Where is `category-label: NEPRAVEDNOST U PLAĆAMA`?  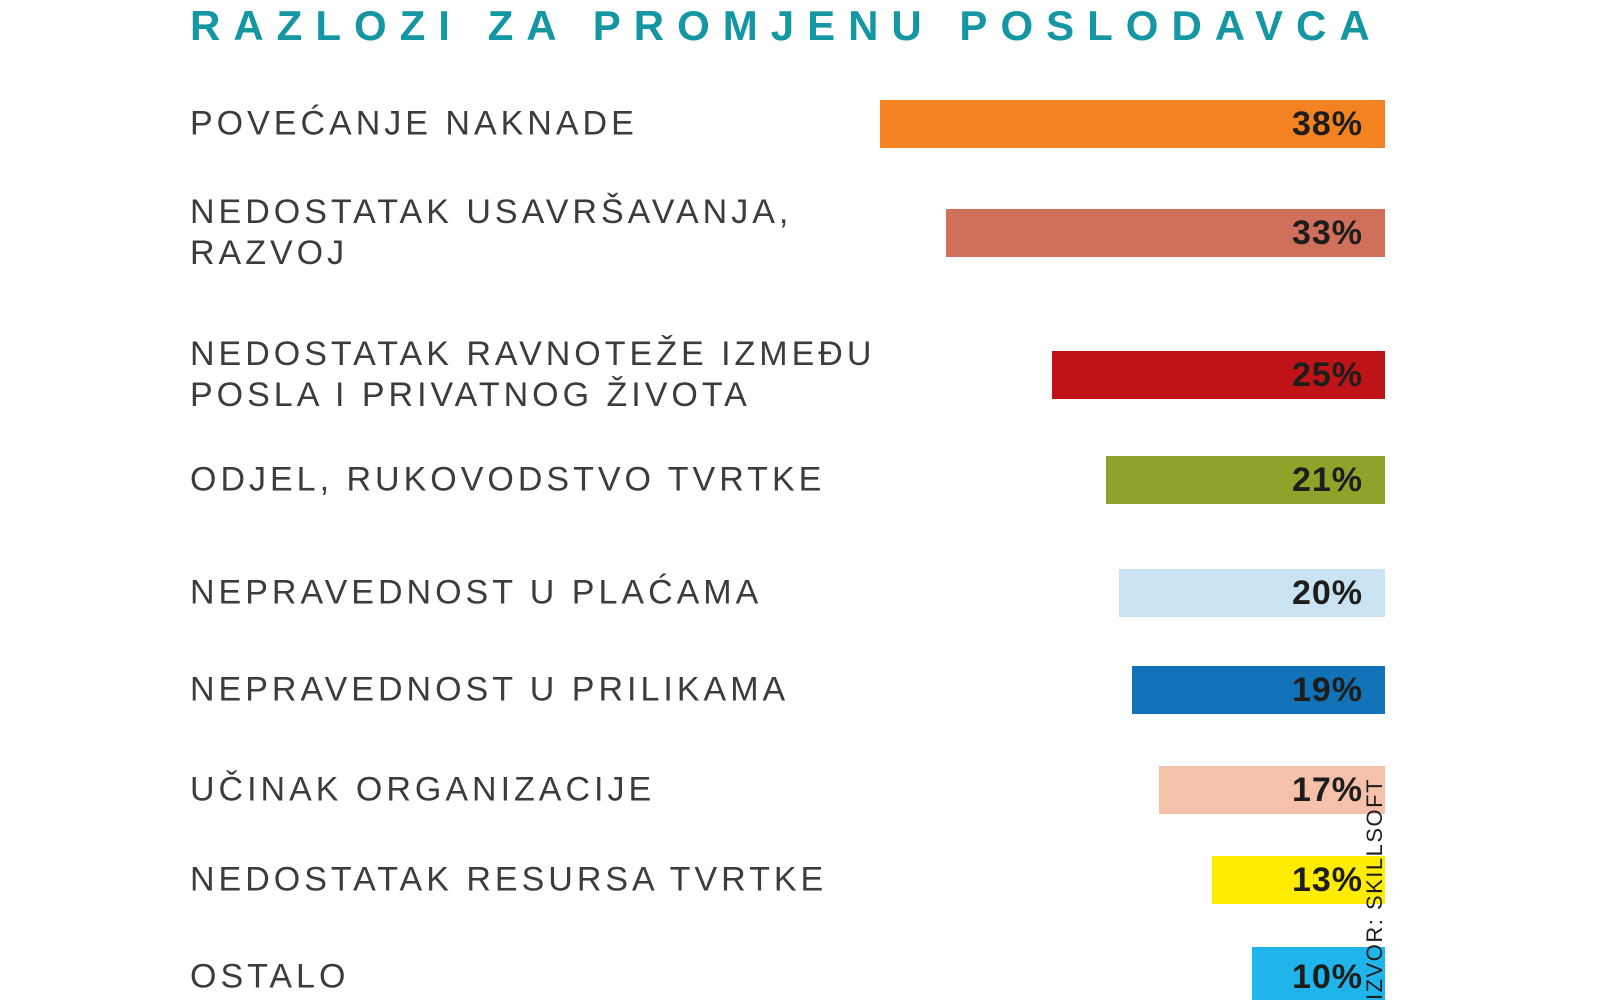 category-label: NEPRAVEDNOST U PLAĆAMA is located at coordinates (476, 593).